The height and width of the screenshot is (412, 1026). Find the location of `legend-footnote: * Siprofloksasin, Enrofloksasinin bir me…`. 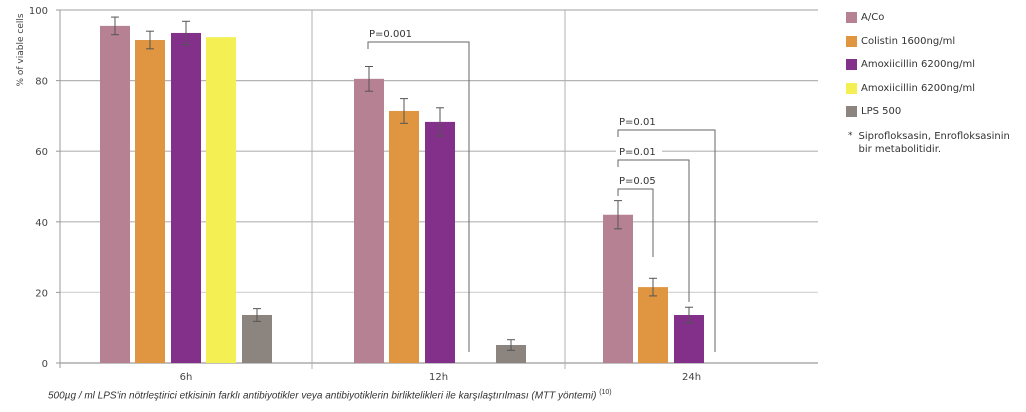

legend-footnote: * Siprofloksasin, Enrofloksasinin bir me… is located at coordinates (936, 143).